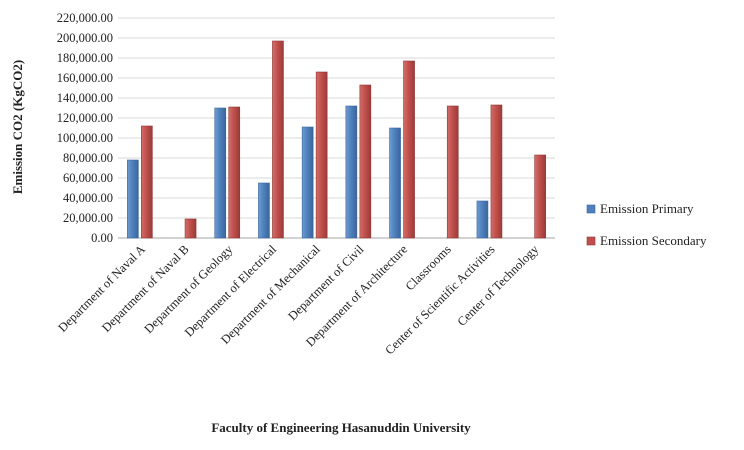 This screenshot has width=744, height=450. What do you see at coordinates (85, 138) in the screenshot?
I see `y-tick-label: 100,000.00` at bounding box center [85, 138].